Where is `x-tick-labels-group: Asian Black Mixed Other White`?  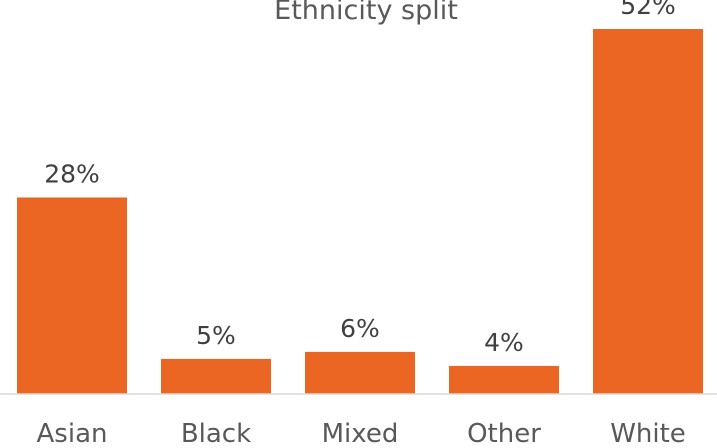 x-tick-labels-group: Asian Black Mixed Other White is located at coordinates (361, 433).